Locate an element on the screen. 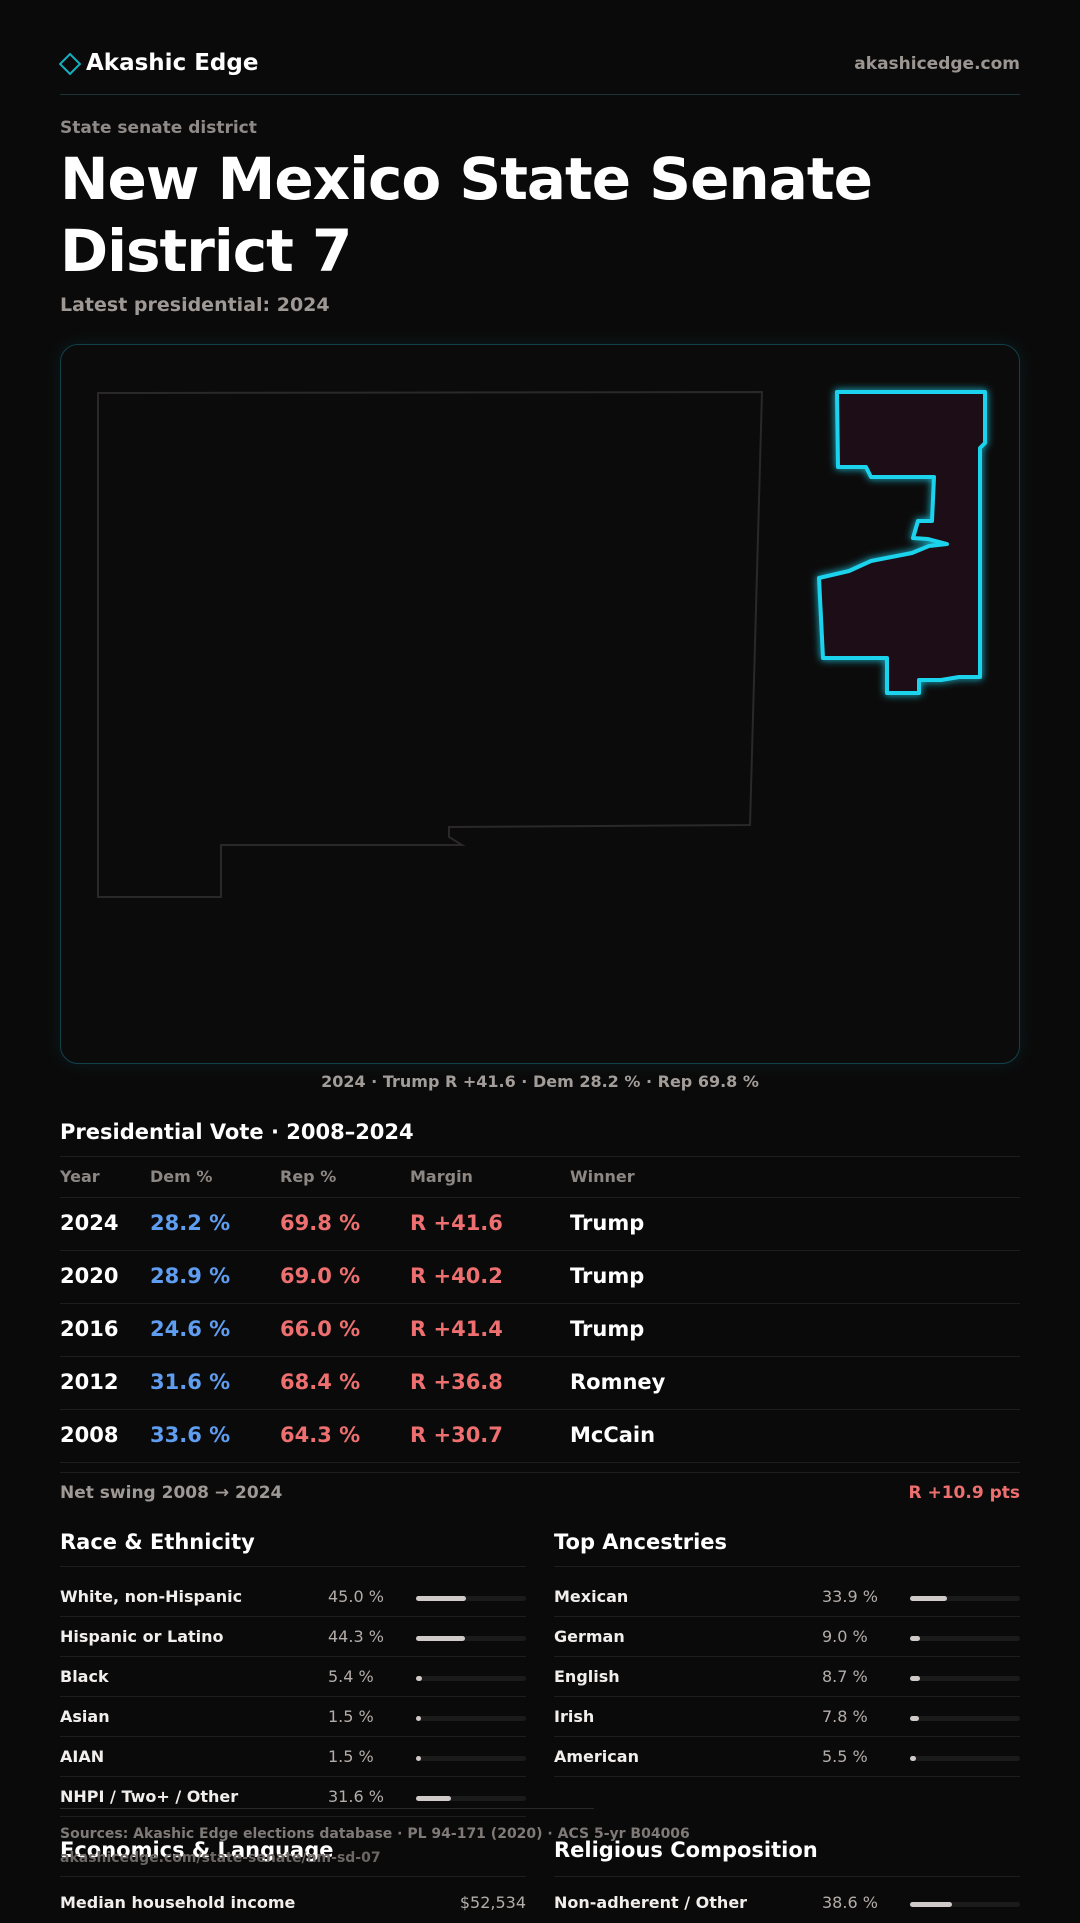  race-row: Hispanic or Latino 44.3 % is located at coordinates (293, 1637).